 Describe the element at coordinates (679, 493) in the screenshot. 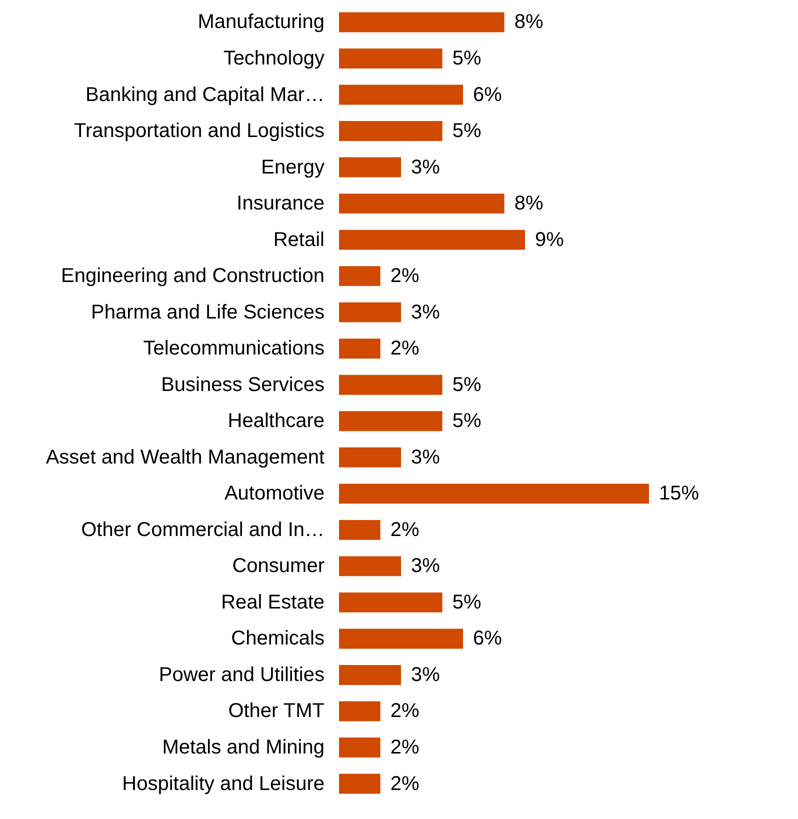

I see `data-label: 15%` at that location.